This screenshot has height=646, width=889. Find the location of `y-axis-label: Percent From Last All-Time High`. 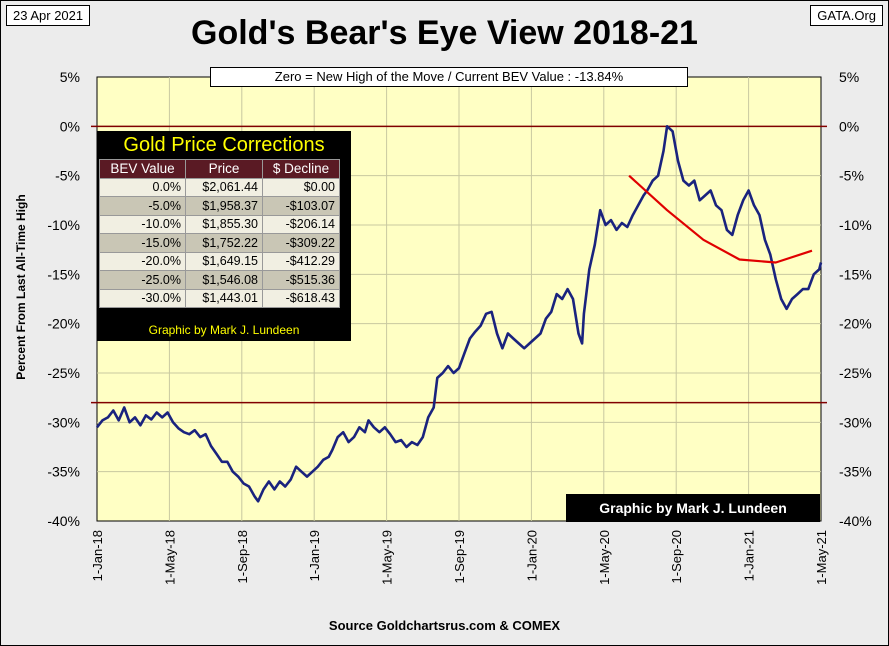

y-axis-label: Percent From Last All-Time High is located at coordinates (21, 287).